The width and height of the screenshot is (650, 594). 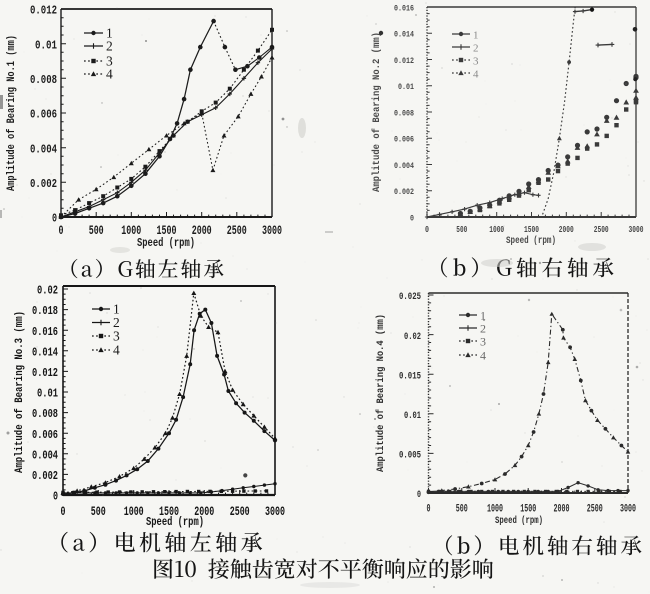 What do you see at coordinates (377, 112) in the screenshot?
I see `svg-text: Amplitude of Bearing No.2 (mm)` at bounding box center [377, 112].